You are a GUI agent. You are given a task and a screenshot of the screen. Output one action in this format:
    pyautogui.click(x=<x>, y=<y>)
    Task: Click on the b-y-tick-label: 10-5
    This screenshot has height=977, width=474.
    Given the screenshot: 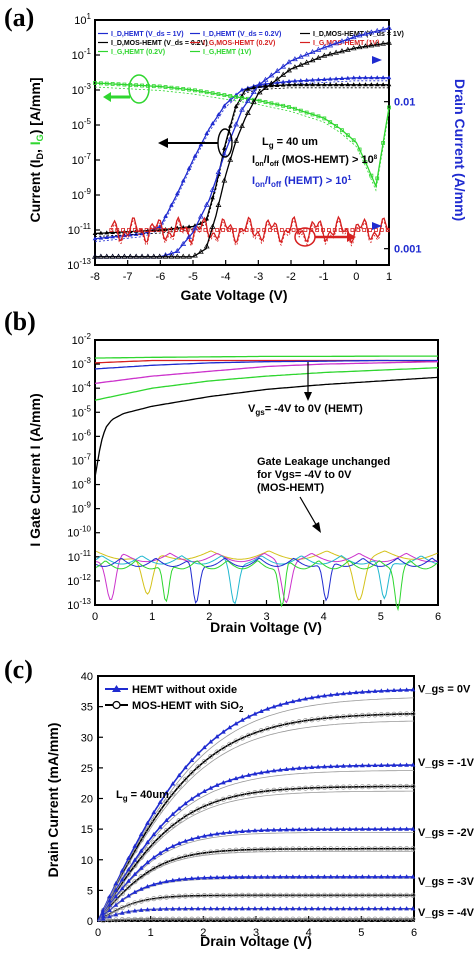 What is the action you would take?
    pyautogui.click(x=82, y=411)
    